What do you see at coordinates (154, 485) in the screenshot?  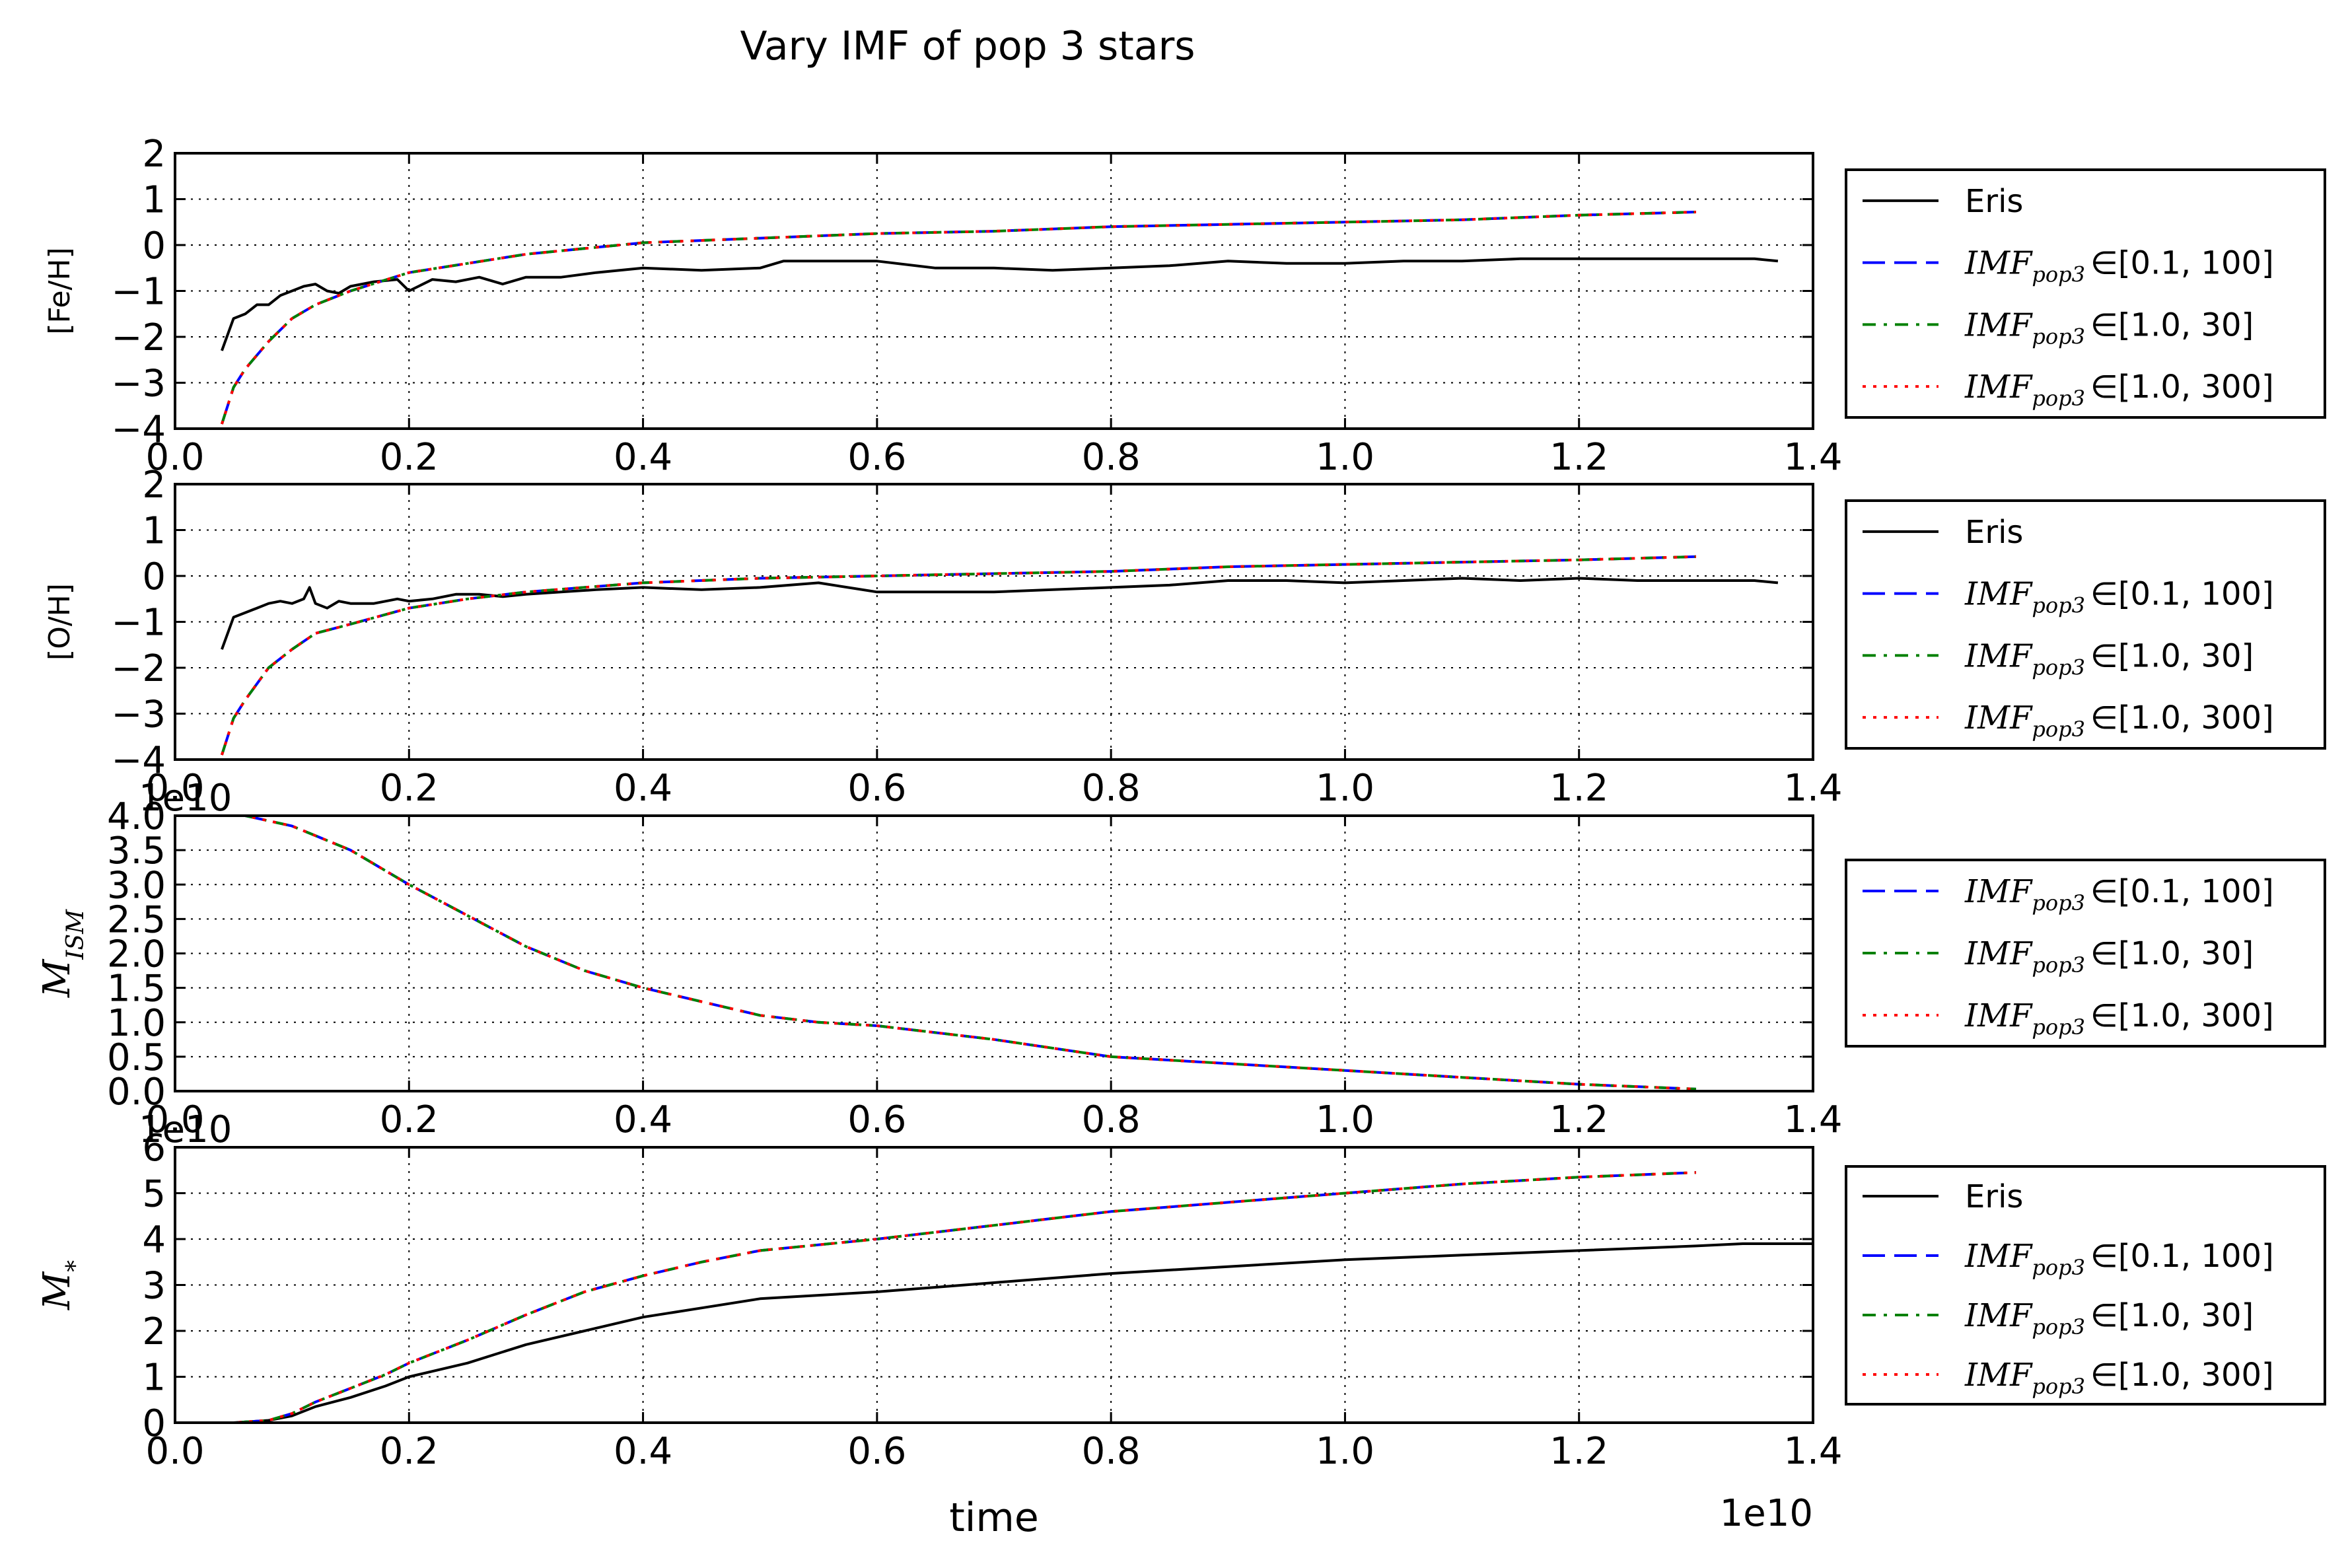 I see `y-tick-label: 2` at bounding box center [154, 485].